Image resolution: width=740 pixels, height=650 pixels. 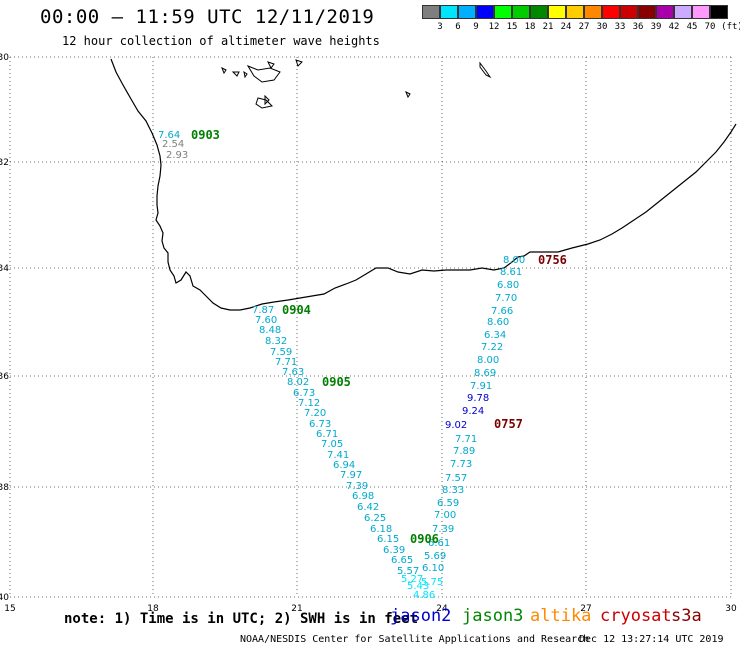 I want to click on latitude-tick-label: -32, so click(x=4, y=163).